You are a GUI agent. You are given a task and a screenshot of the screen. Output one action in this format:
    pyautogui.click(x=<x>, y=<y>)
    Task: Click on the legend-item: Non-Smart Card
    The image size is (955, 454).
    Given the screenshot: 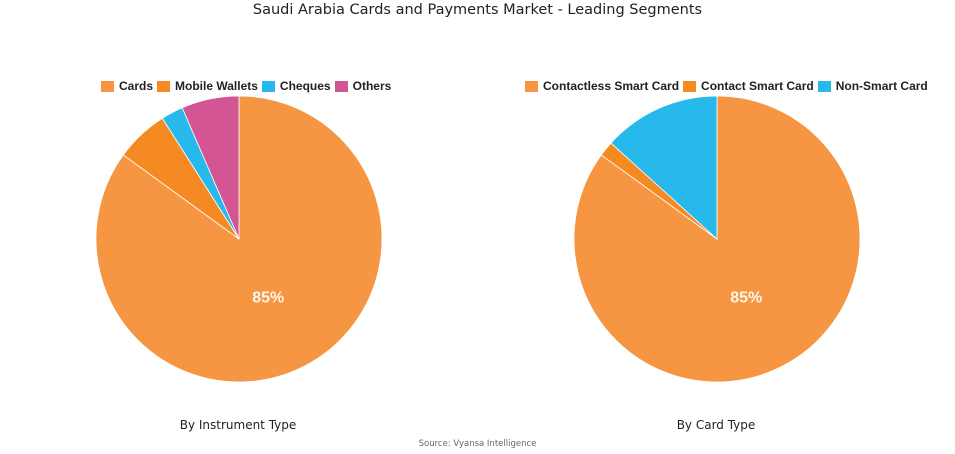 What is the action you would take?
    pyautogui.click(x=872, y=86)
    